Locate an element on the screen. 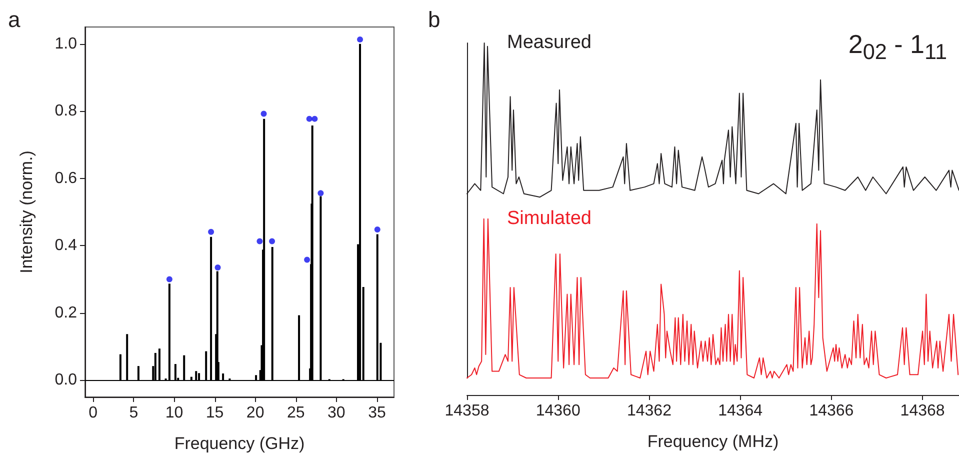  y-tick-label: 0.4 is located at coordinates (66, 245).